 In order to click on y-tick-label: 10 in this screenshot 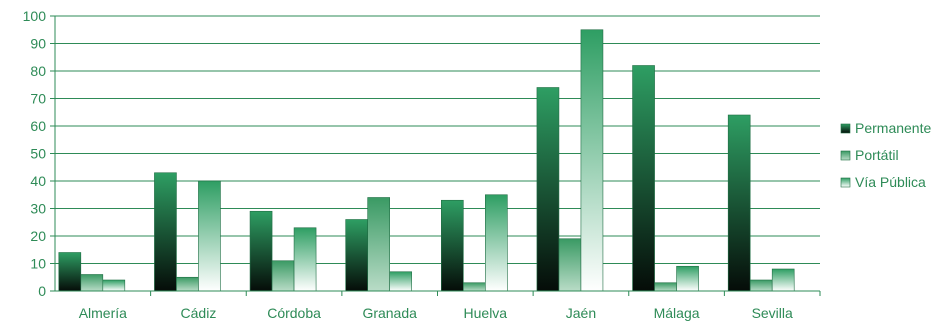, I will do `click(38, 264)`.